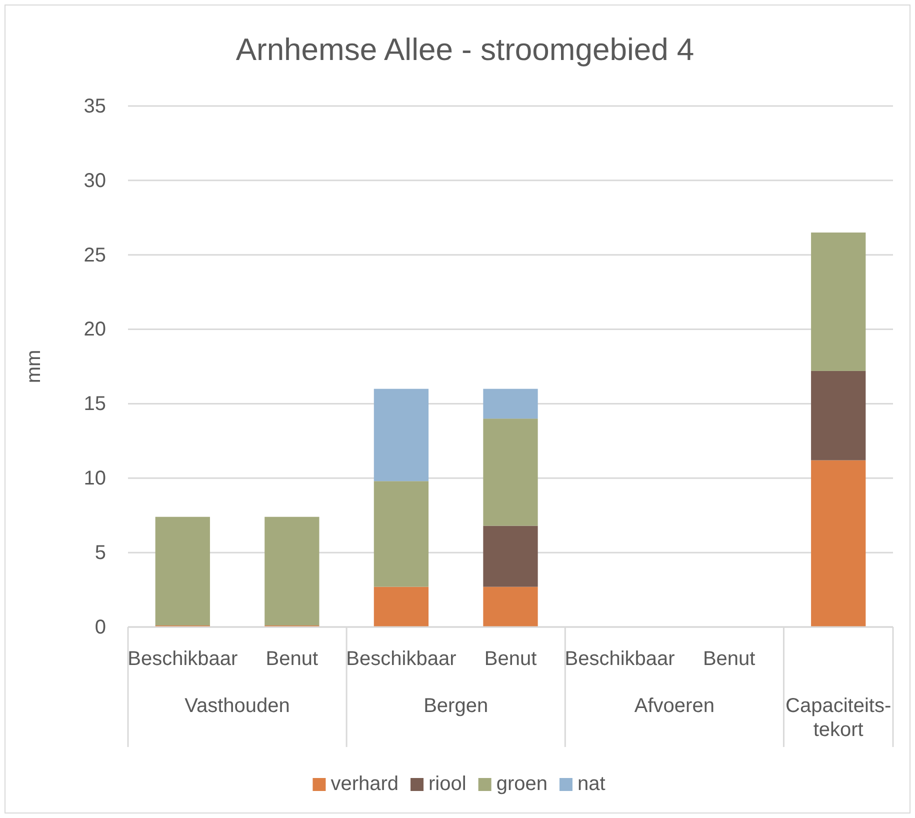  Describe the element at coordinates (95, 106) in the screenshot. I see `y-tick-label: 35` at that location.